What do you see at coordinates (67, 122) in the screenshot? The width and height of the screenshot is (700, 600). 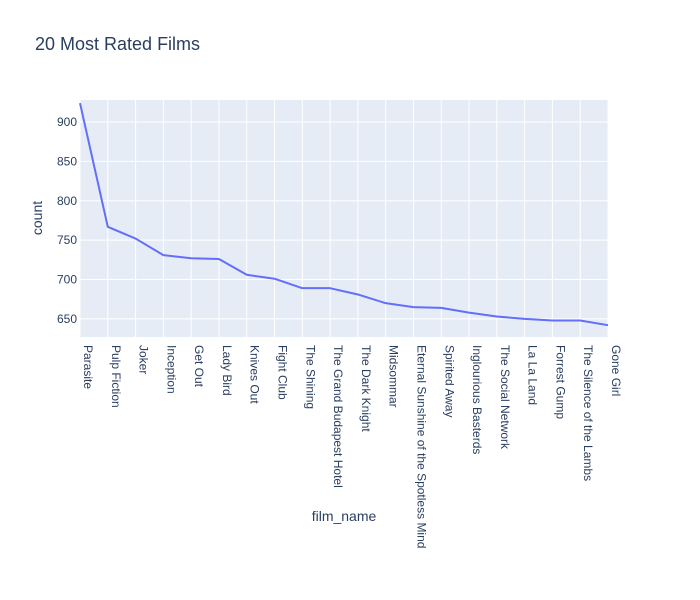 I see `y-tick-label: 900` at bounding box center [67, 122].